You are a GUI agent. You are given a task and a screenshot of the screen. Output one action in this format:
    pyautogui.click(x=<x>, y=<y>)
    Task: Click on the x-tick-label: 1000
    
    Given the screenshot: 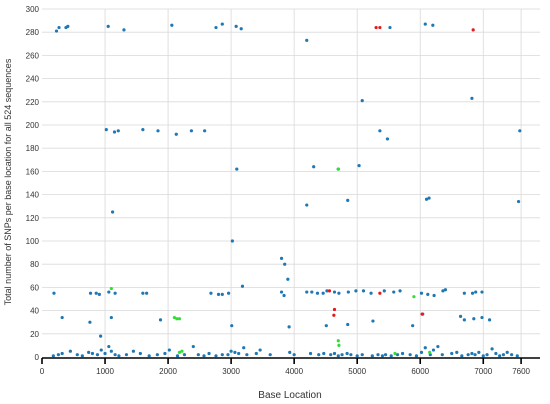 What is the action you would take?
    pyautogui.click(x=105, y=371)
    